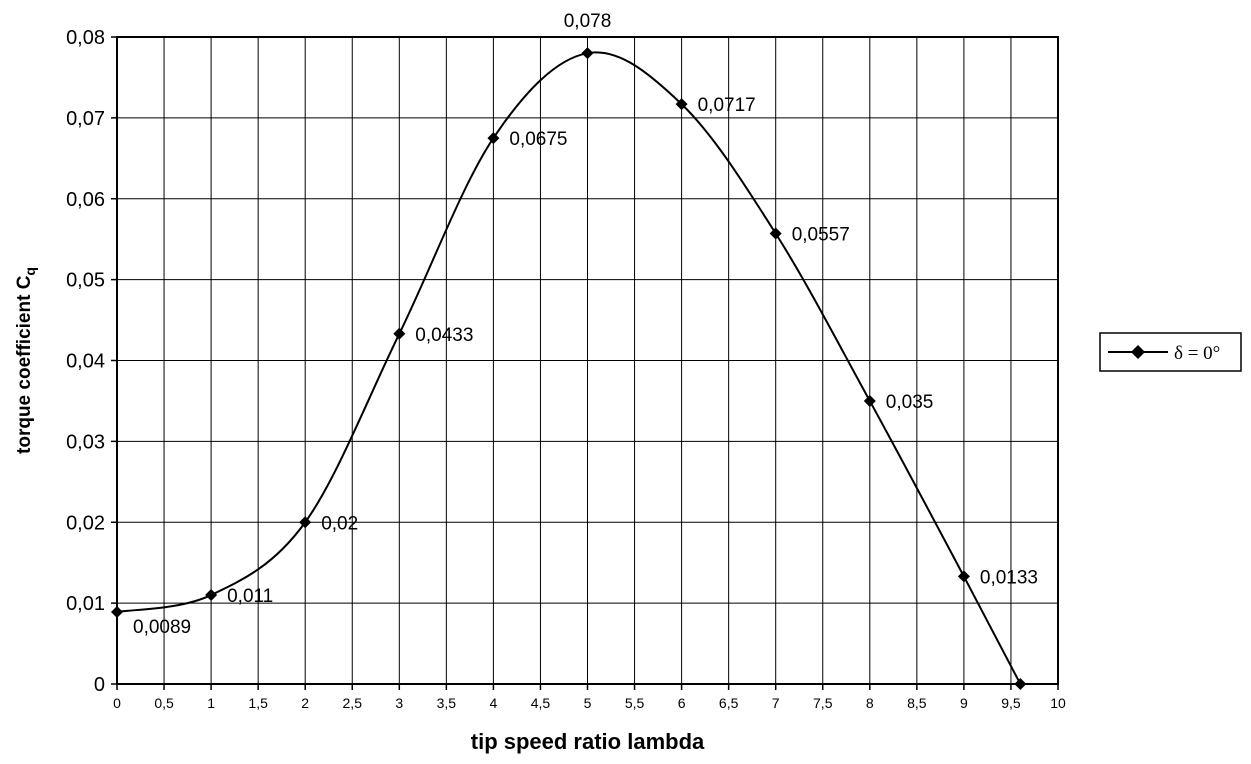 The height and width of the screenshot is (764, 1251). I want to click on x-tick-label: 3, so click(399, 703).